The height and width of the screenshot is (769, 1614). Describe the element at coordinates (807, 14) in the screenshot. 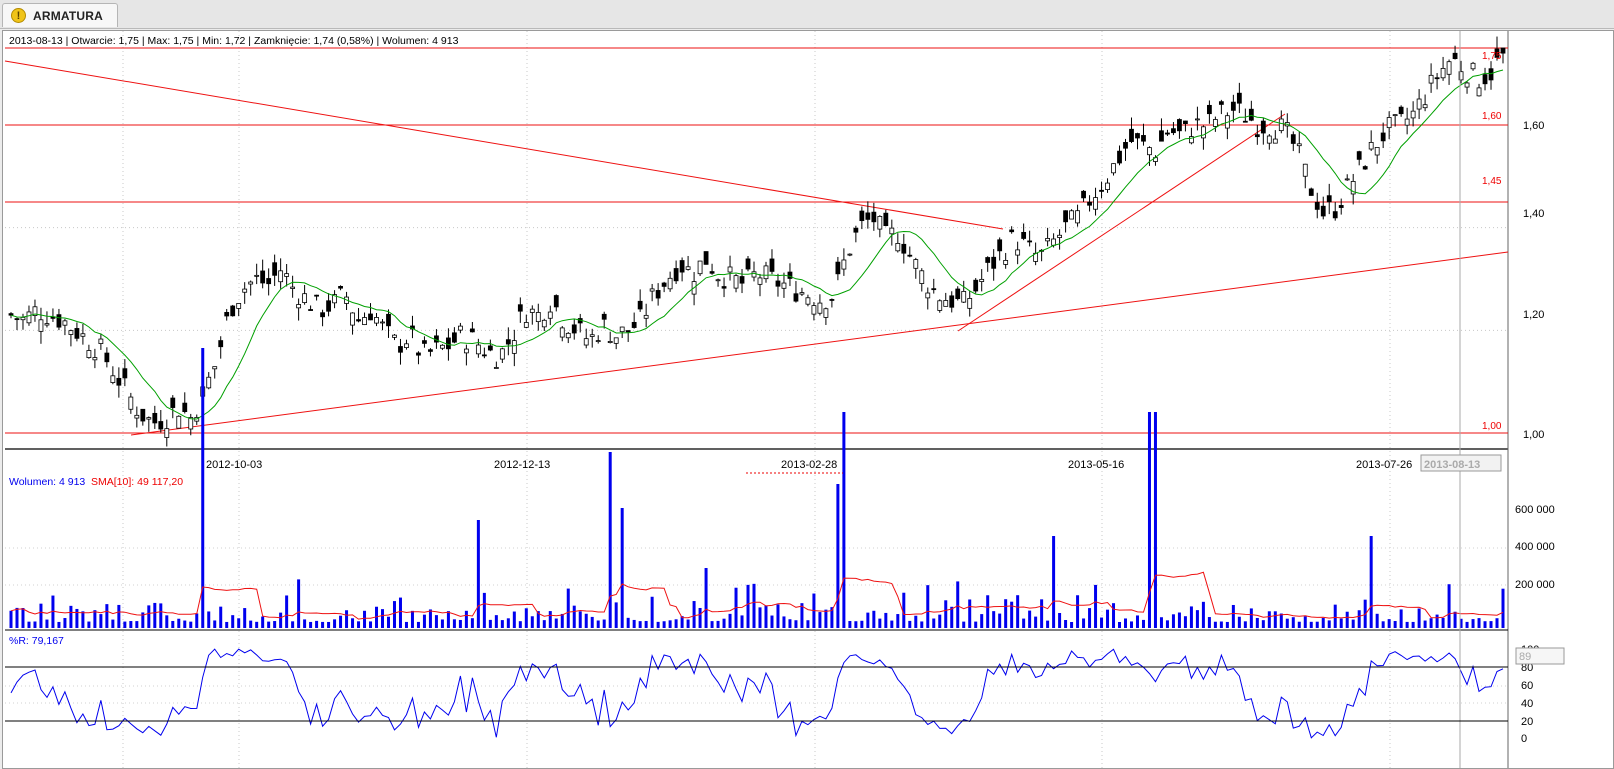

I see `tab-bar: ! ARMATURA` at that location.